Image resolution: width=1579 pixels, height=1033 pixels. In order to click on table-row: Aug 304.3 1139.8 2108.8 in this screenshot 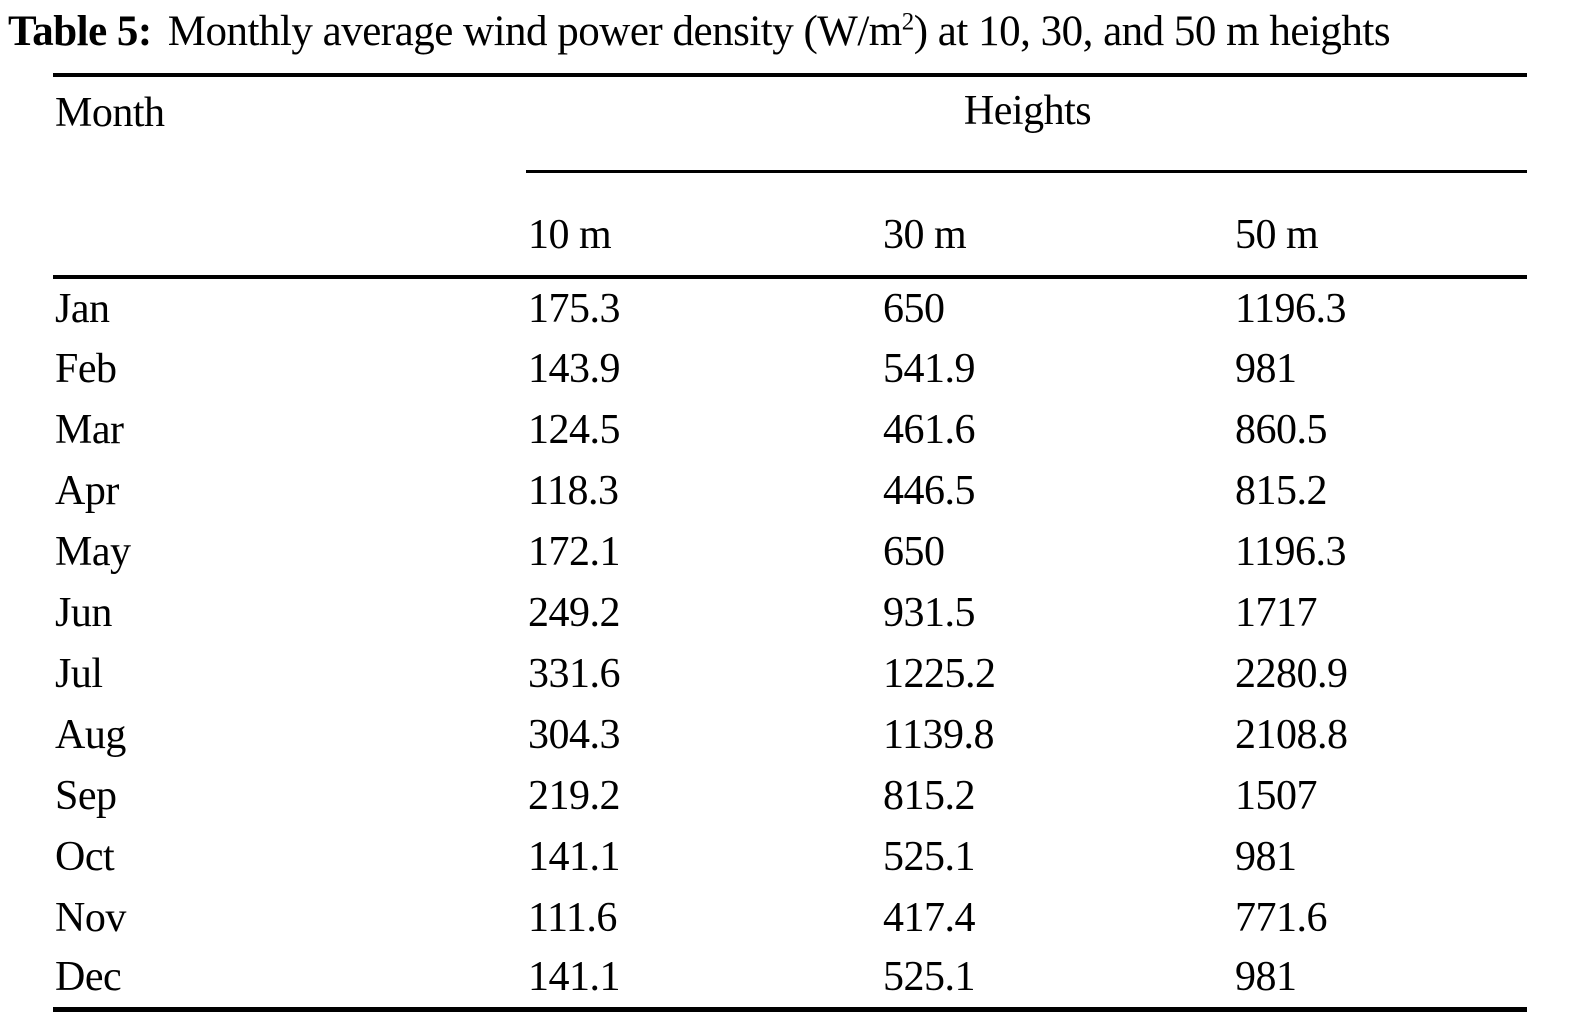, I will do `click(790, 734)`.